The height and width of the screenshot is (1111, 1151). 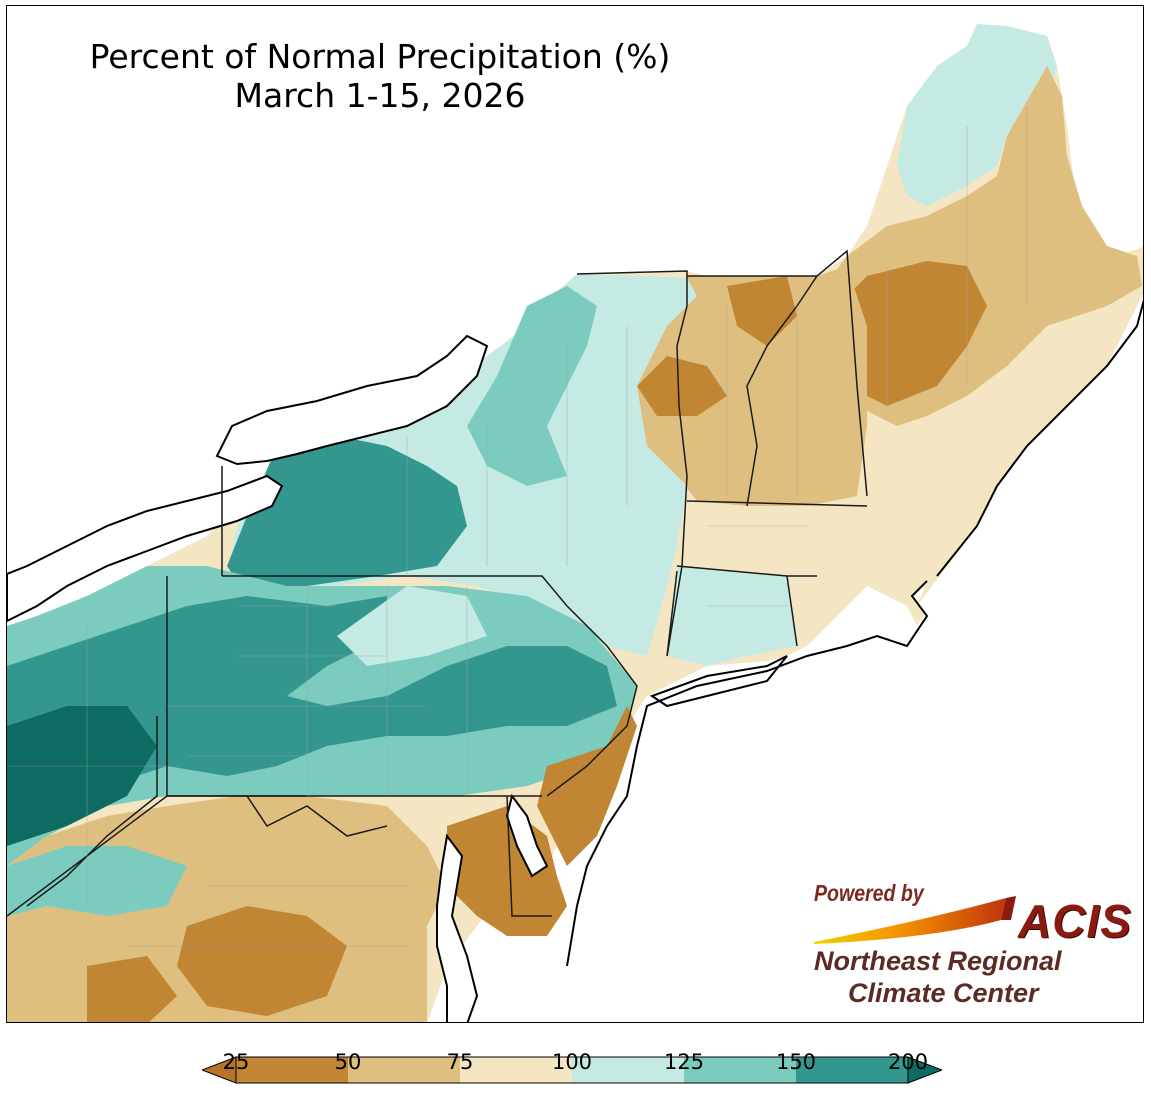 I want to click on region-maine-north, so click(x=977, y=115).